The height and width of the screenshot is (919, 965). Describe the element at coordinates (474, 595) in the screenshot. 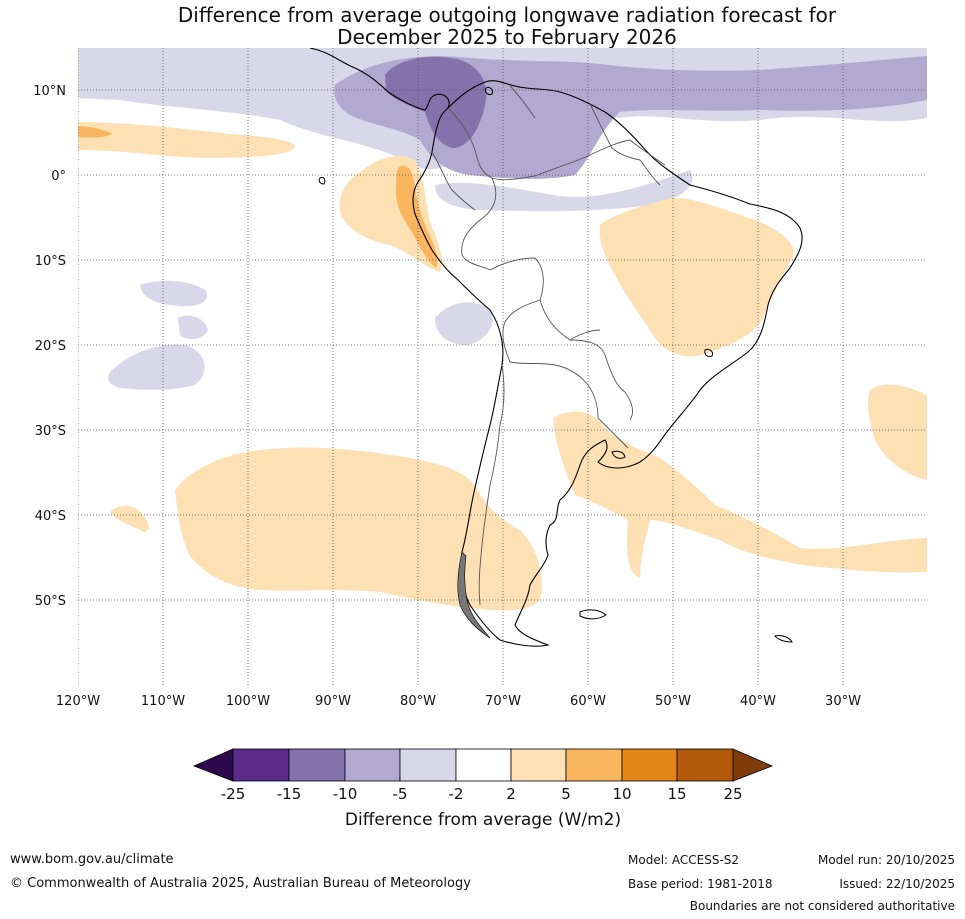

I see `patagonia-fjords` at that location.